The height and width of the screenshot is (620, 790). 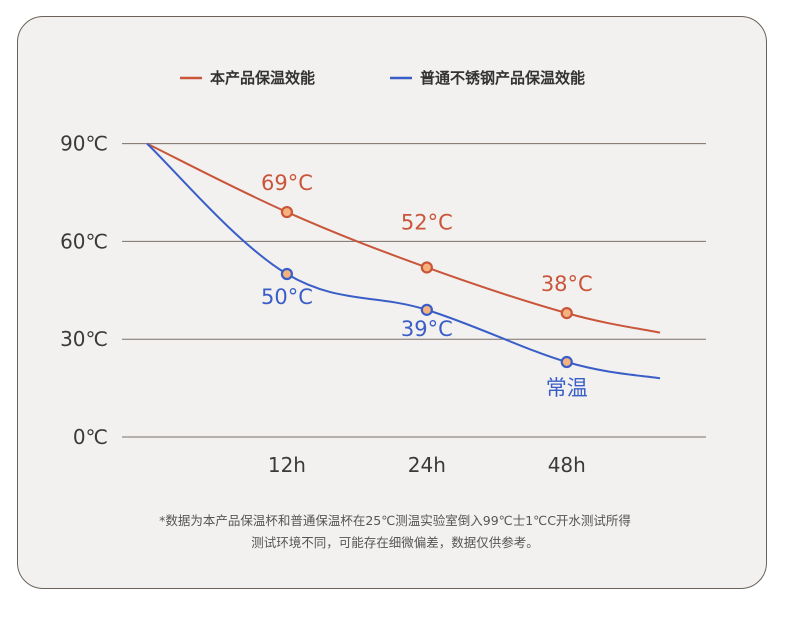 I want to click on x-tick-label: 48h, so click(x=567, y=465).